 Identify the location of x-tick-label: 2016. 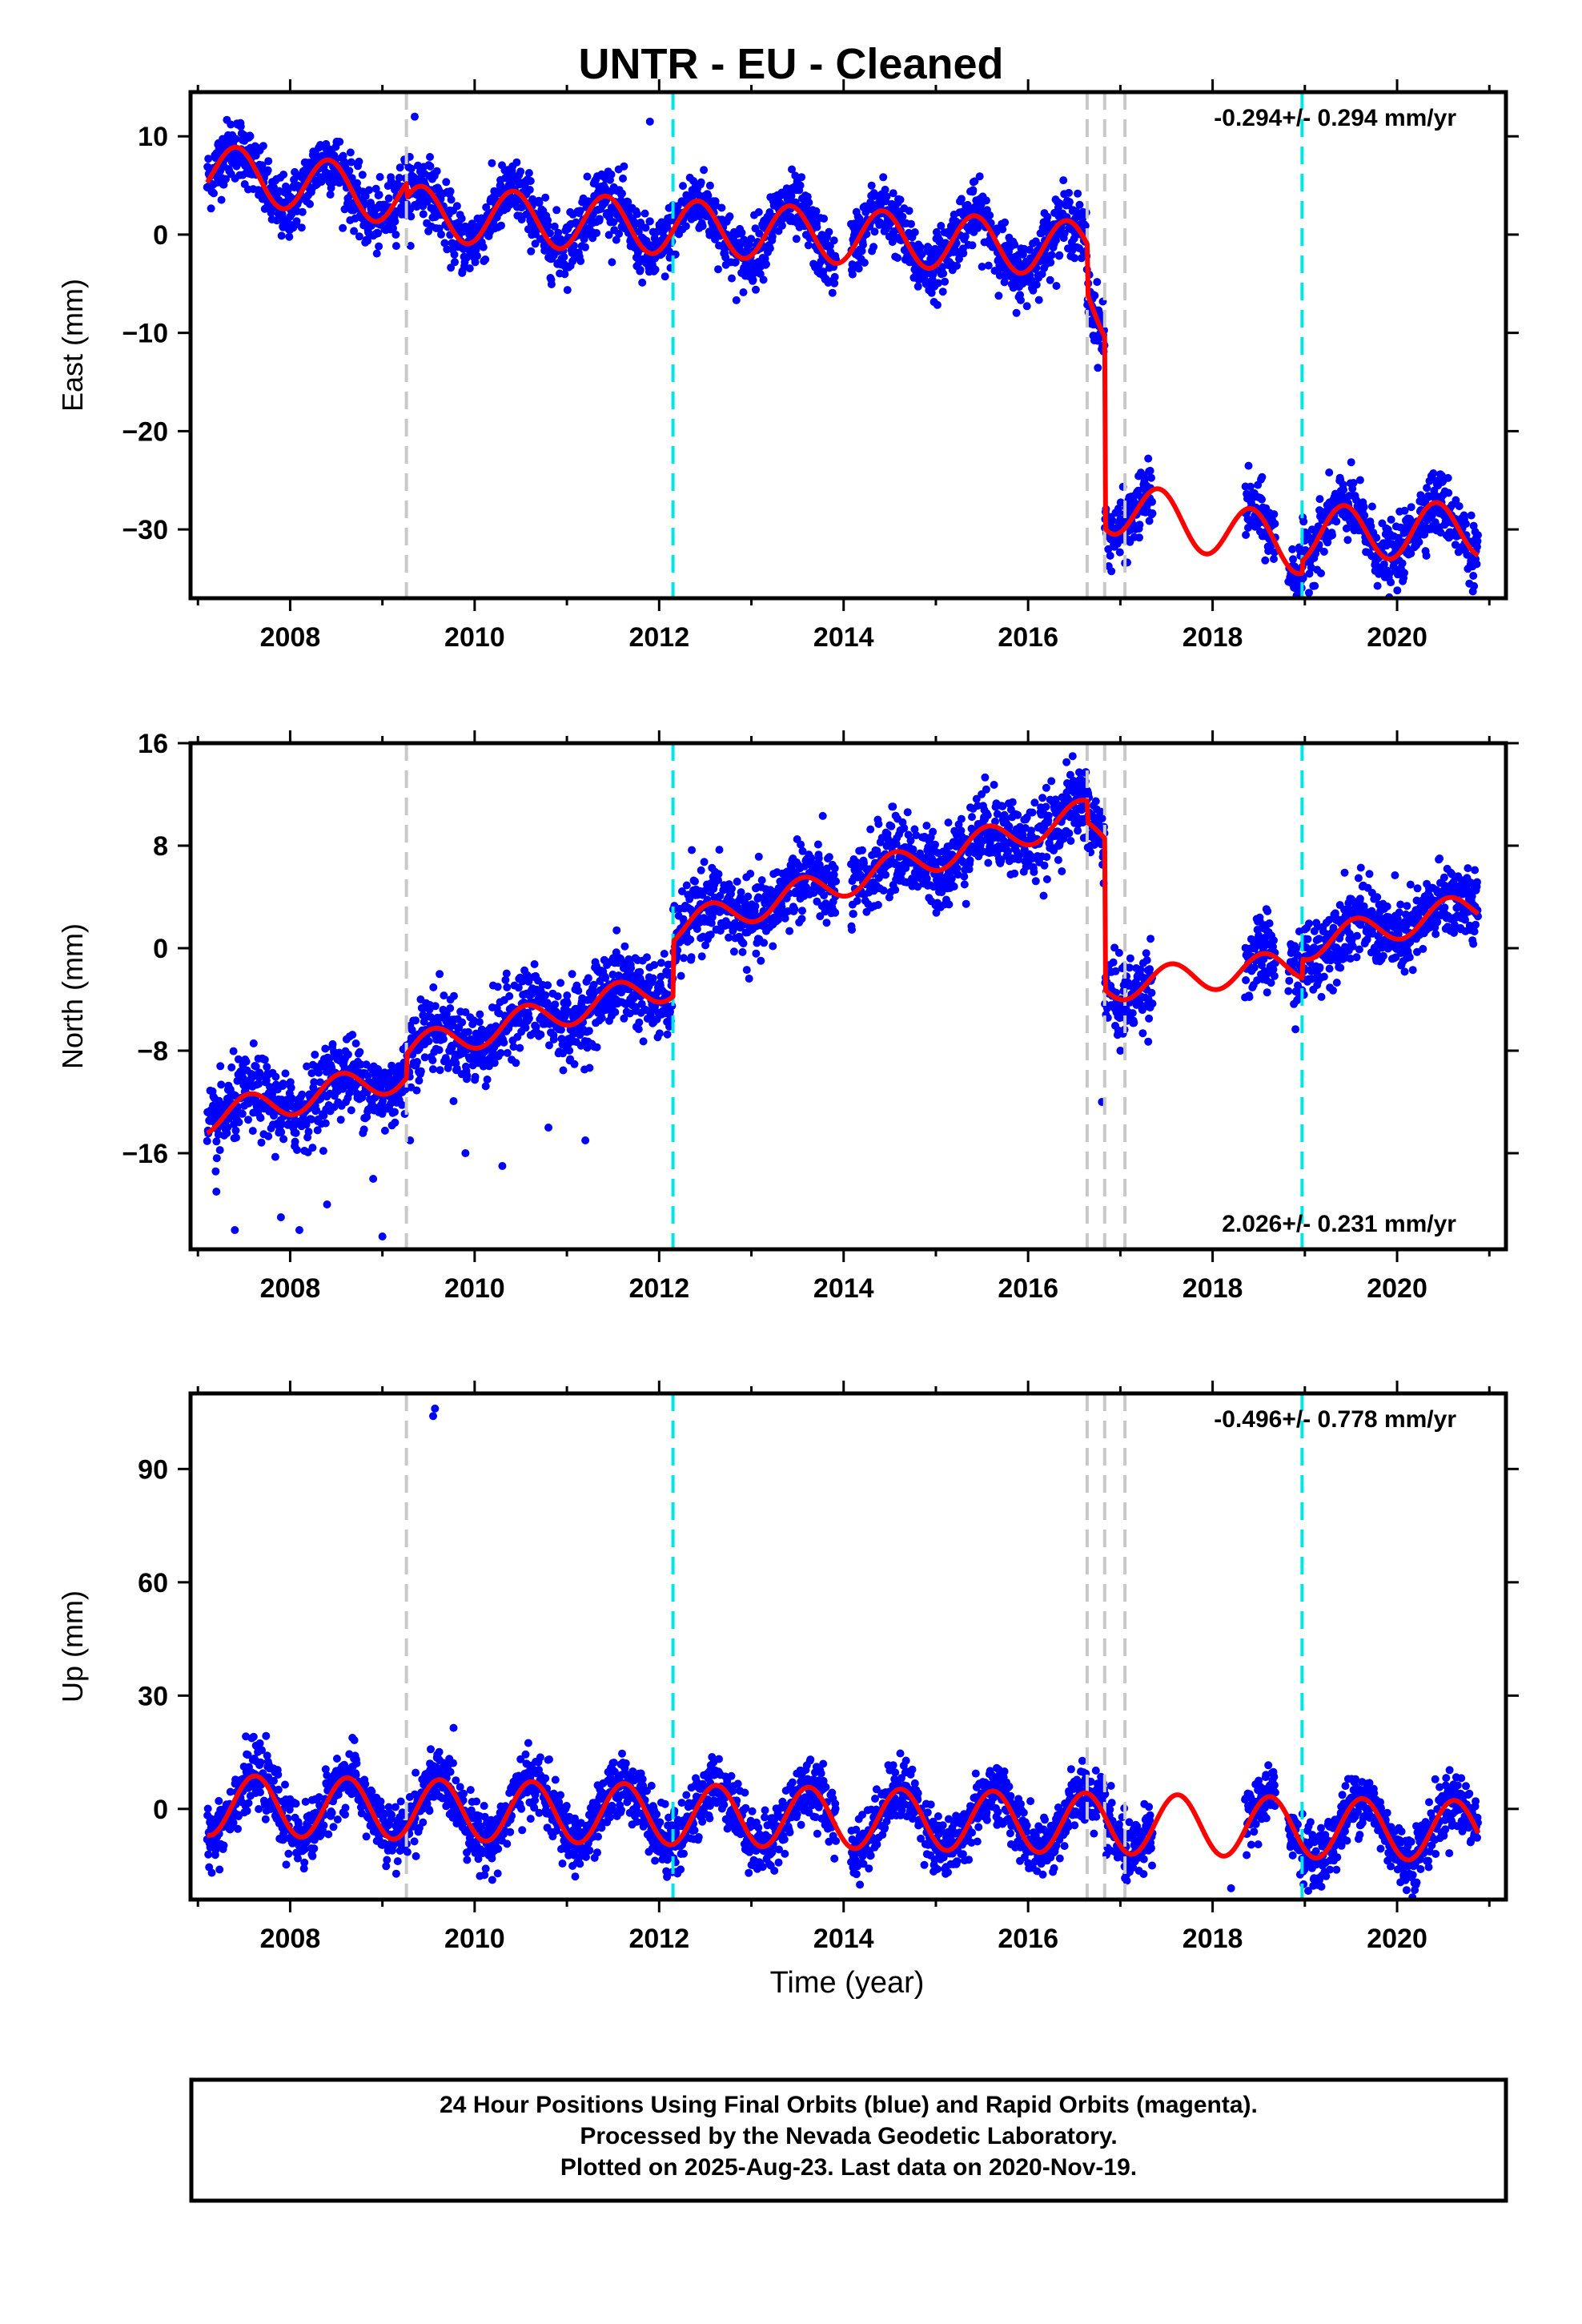
(1028, 637).